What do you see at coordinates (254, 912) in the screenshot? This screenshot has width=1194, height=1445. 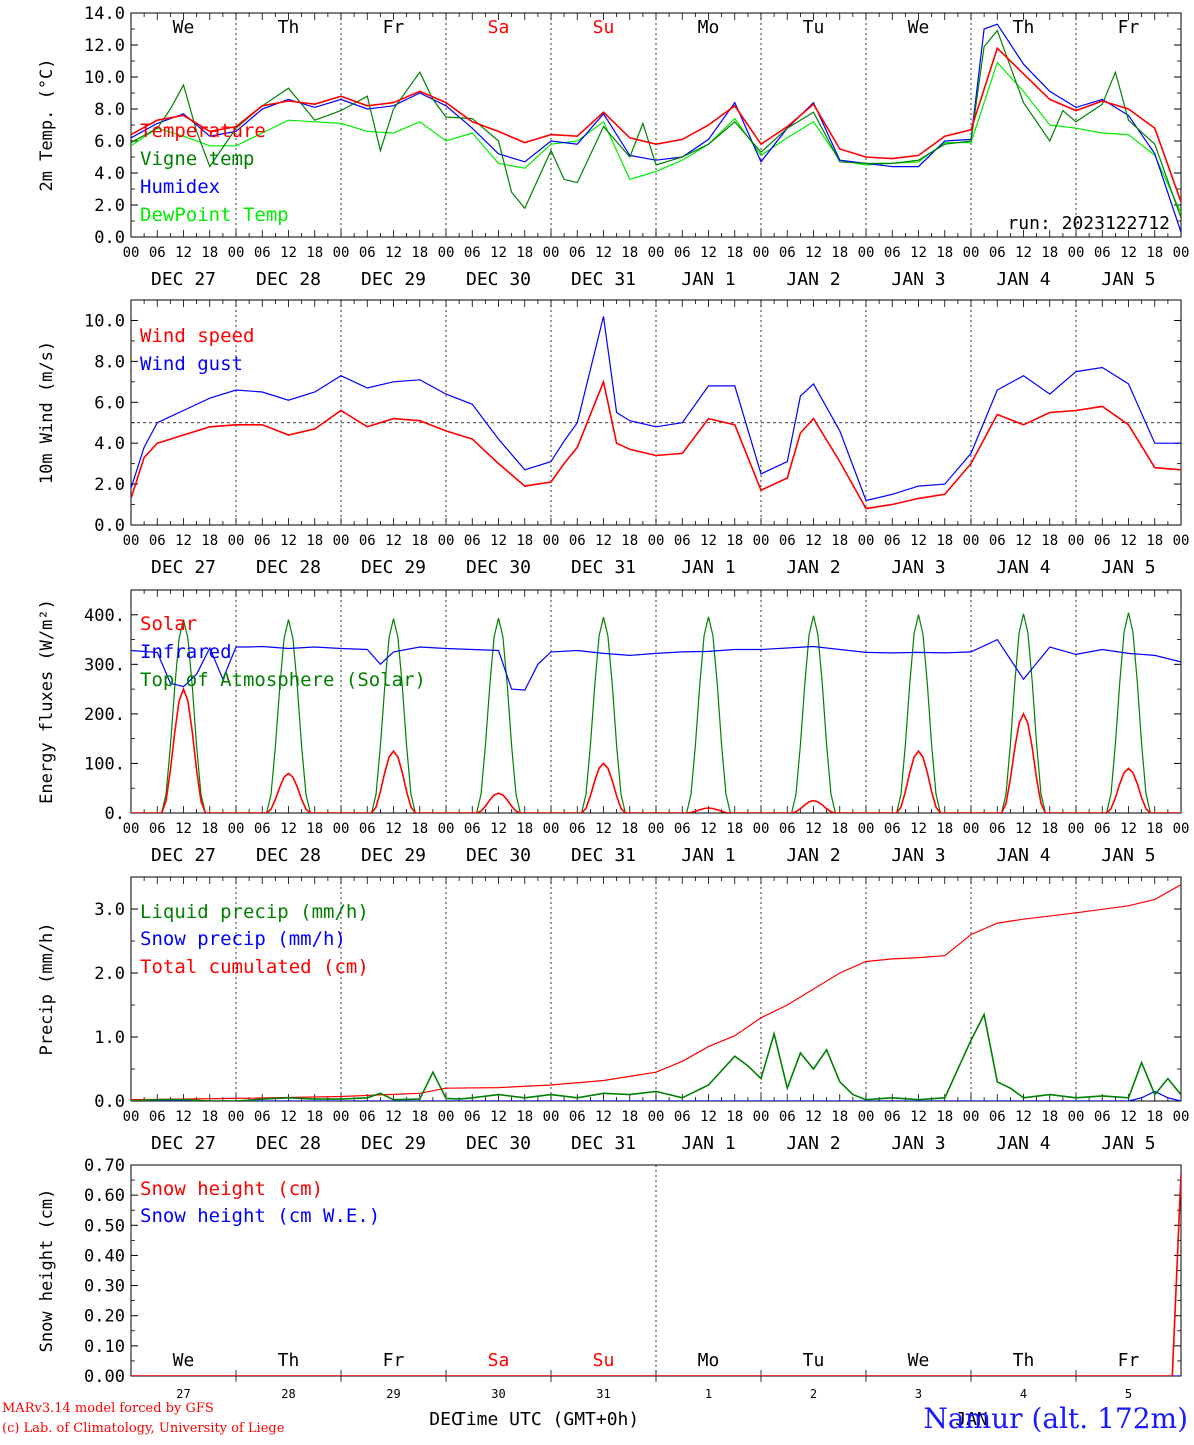 I see `legend-entry: Liquid precip (mm/h)` at bounding box center [254, 912].